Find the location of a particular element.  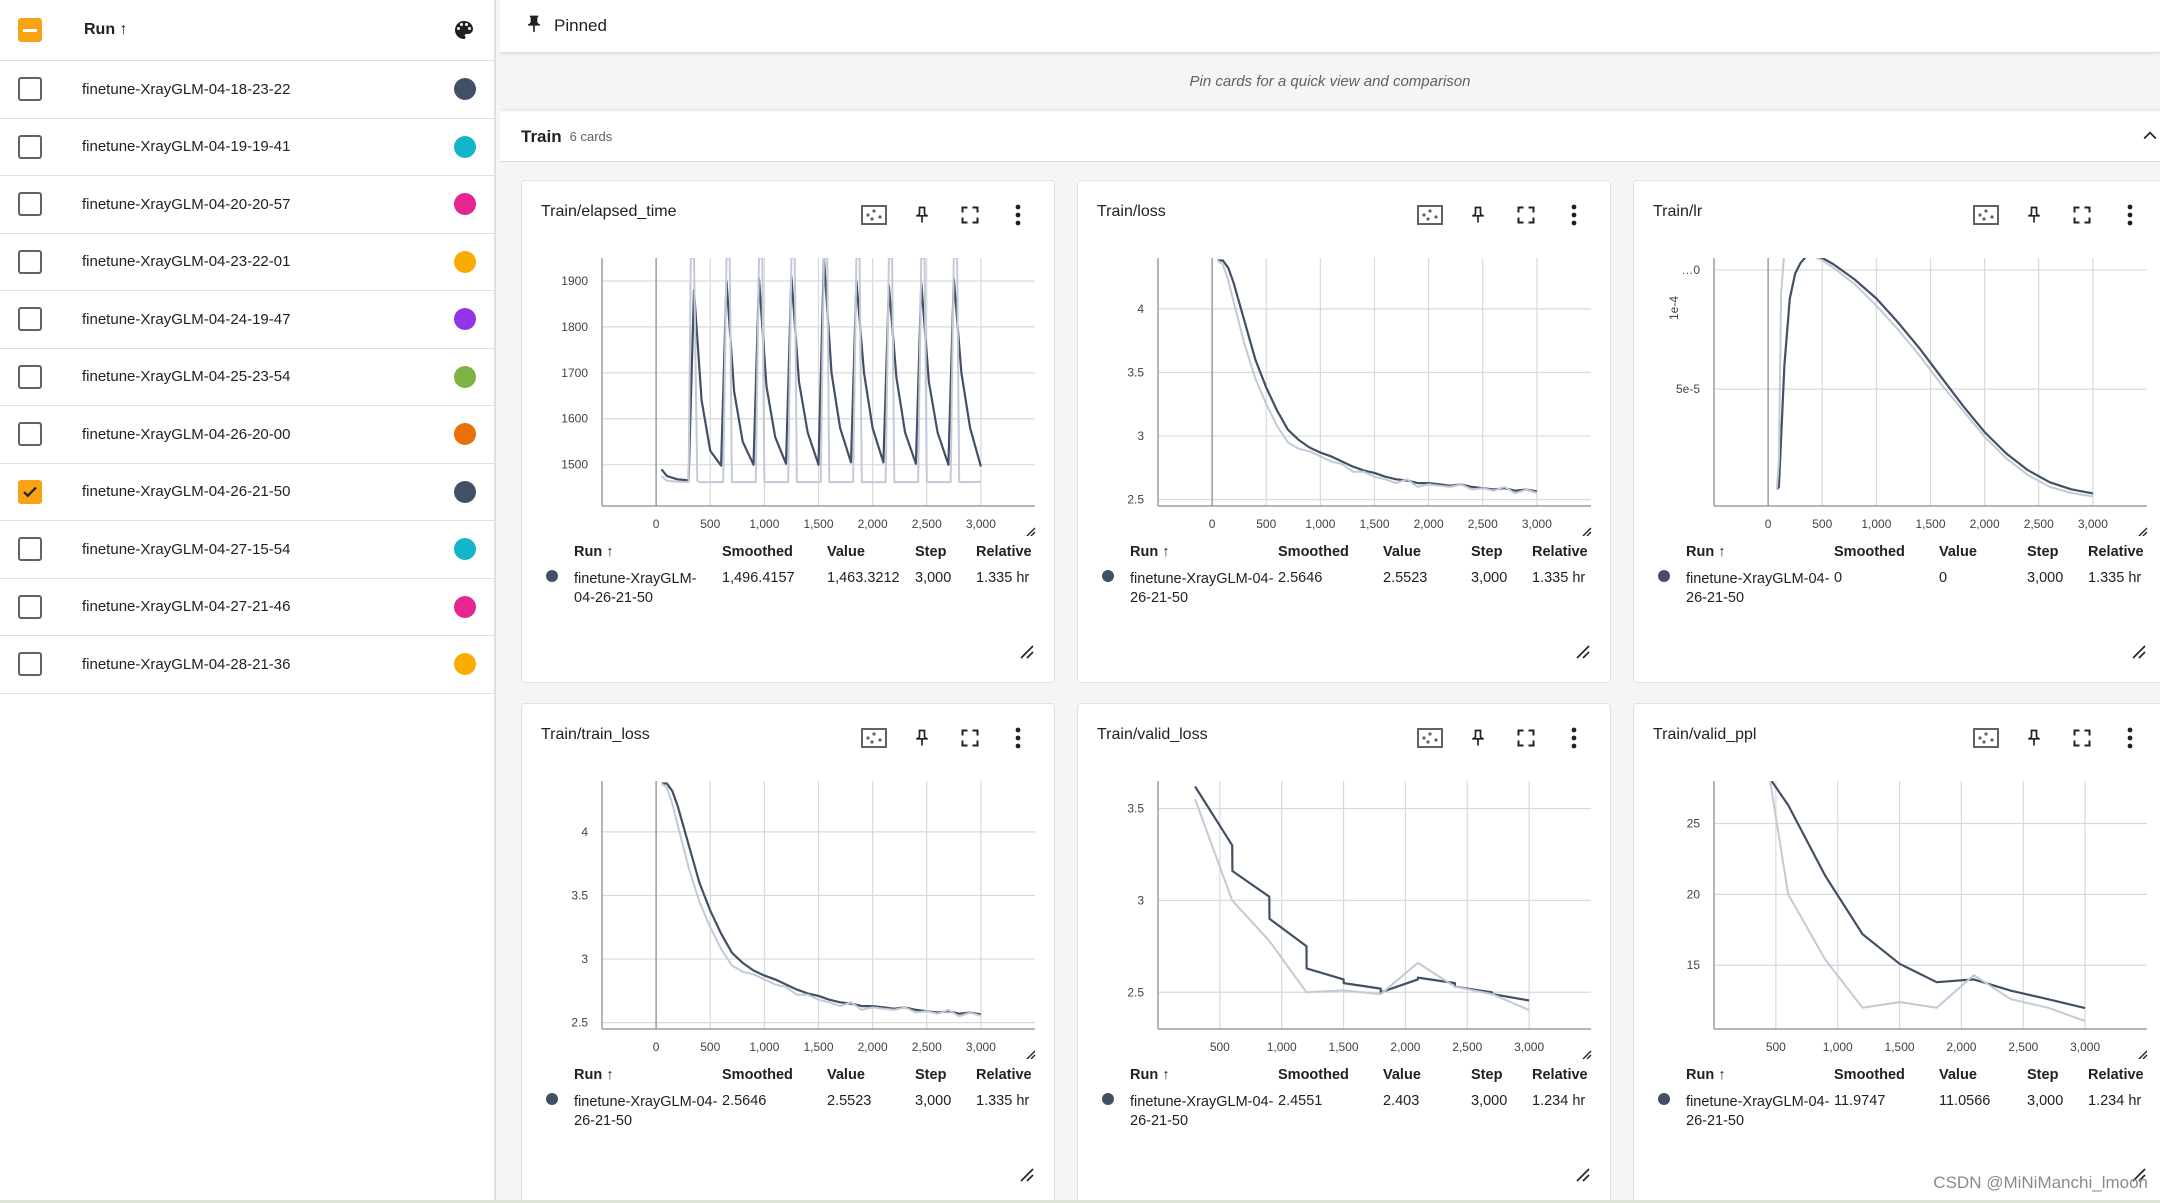

run-item: finetune-XrayGLM-04-18-23-22 is located at coordinates (247, 90).